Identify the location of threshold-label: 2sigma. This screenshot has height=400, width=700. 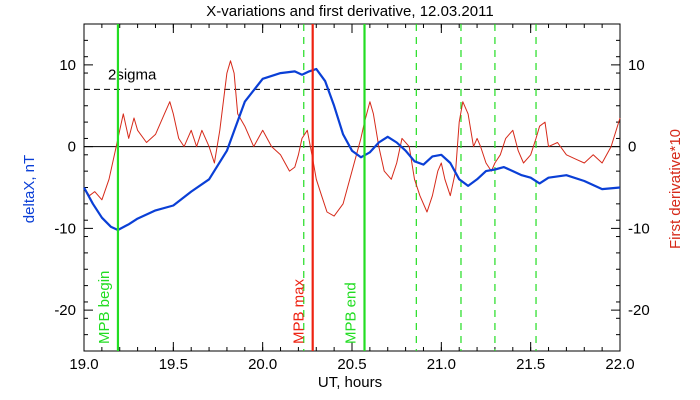
(132, 74).